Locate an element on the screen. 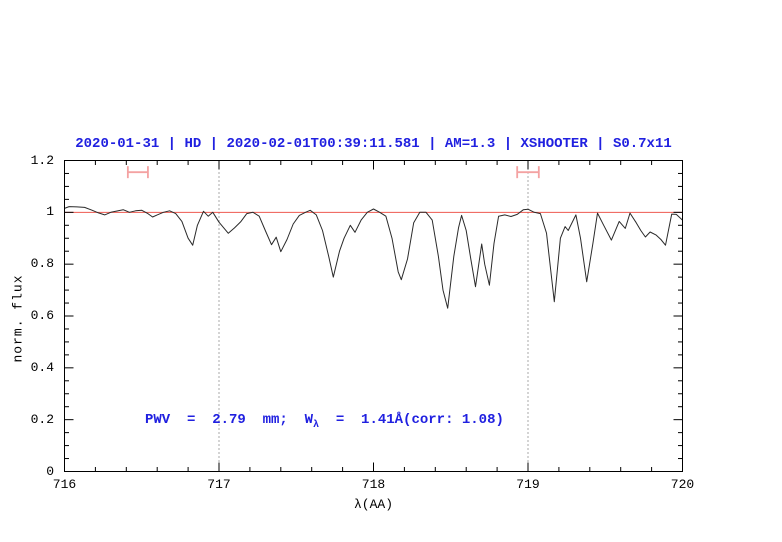 The width and height of the screenshot is (782, 542). pwv-annotation-prefix: PWV = 2.79 mm; W is located at coordinates (229, 420).